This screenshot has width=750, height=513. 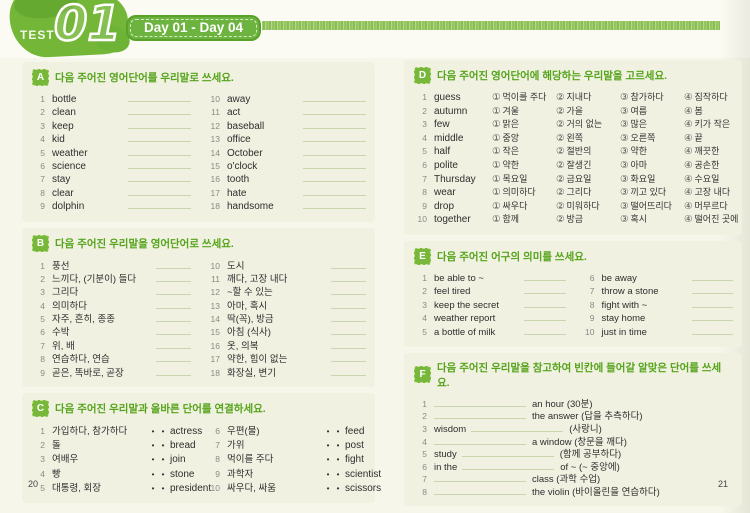 What do you see at coordinates (90, 432) in the screenshot?
I see `match-korean-term: 가입하다, 참가하다` at bounding box center [90, 432].